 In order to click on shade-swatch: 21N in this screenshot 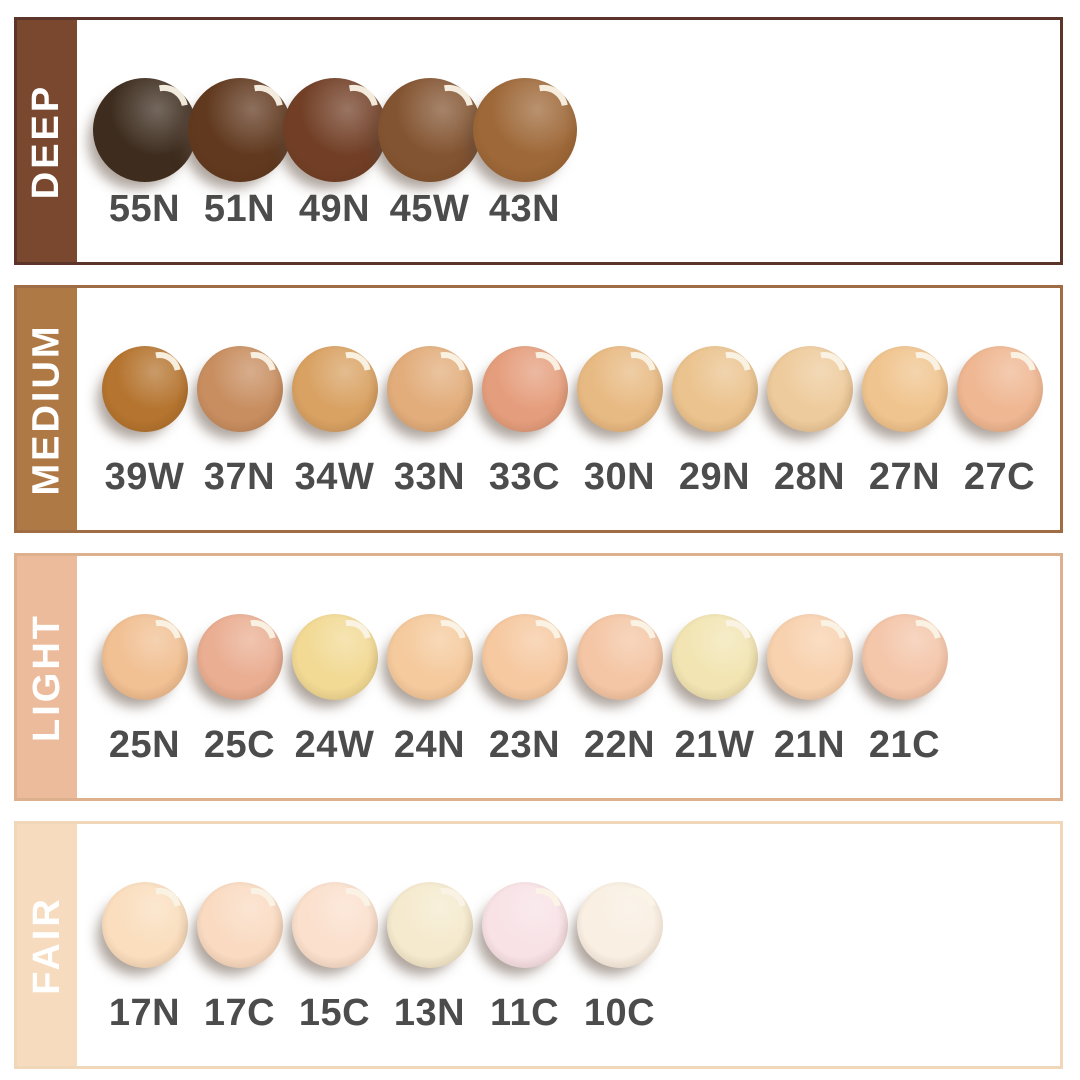, I will do `click(809, 706)`.